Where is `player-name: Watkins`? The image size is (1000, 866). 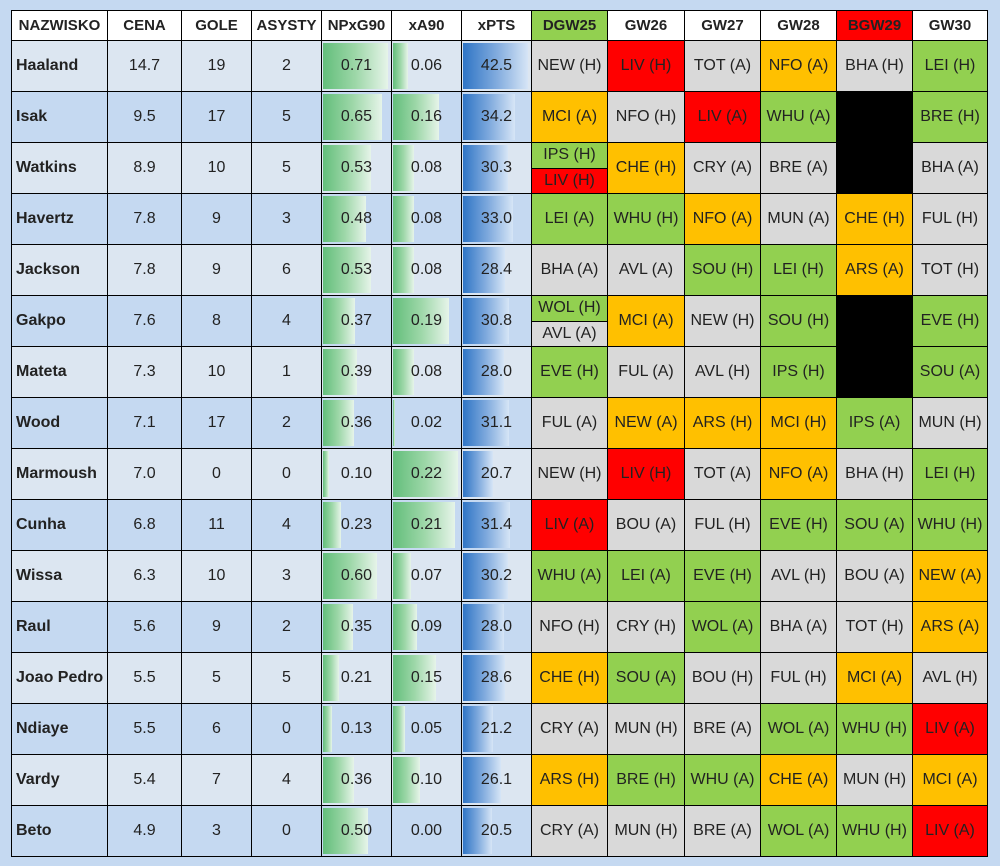 player-name: Watkins is located at coordinates (59, 168).